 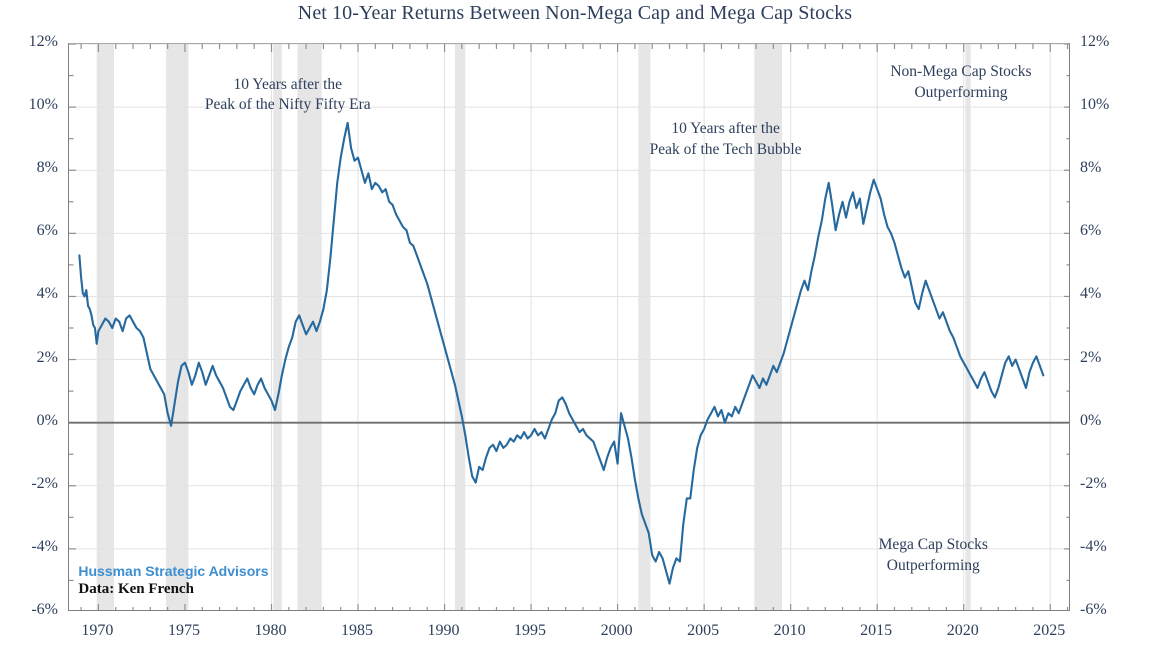 I want to click on y-axis-tick-label-right: -4%, so click(x=1093, y=546).